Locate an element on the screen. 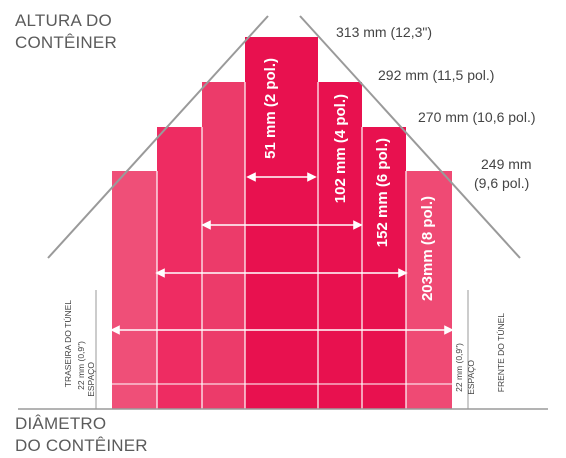 This screenshot has height=458, width=566. right-tunnel-label: FRENTE DO TÚNEL is located at coordinates (501, 353).